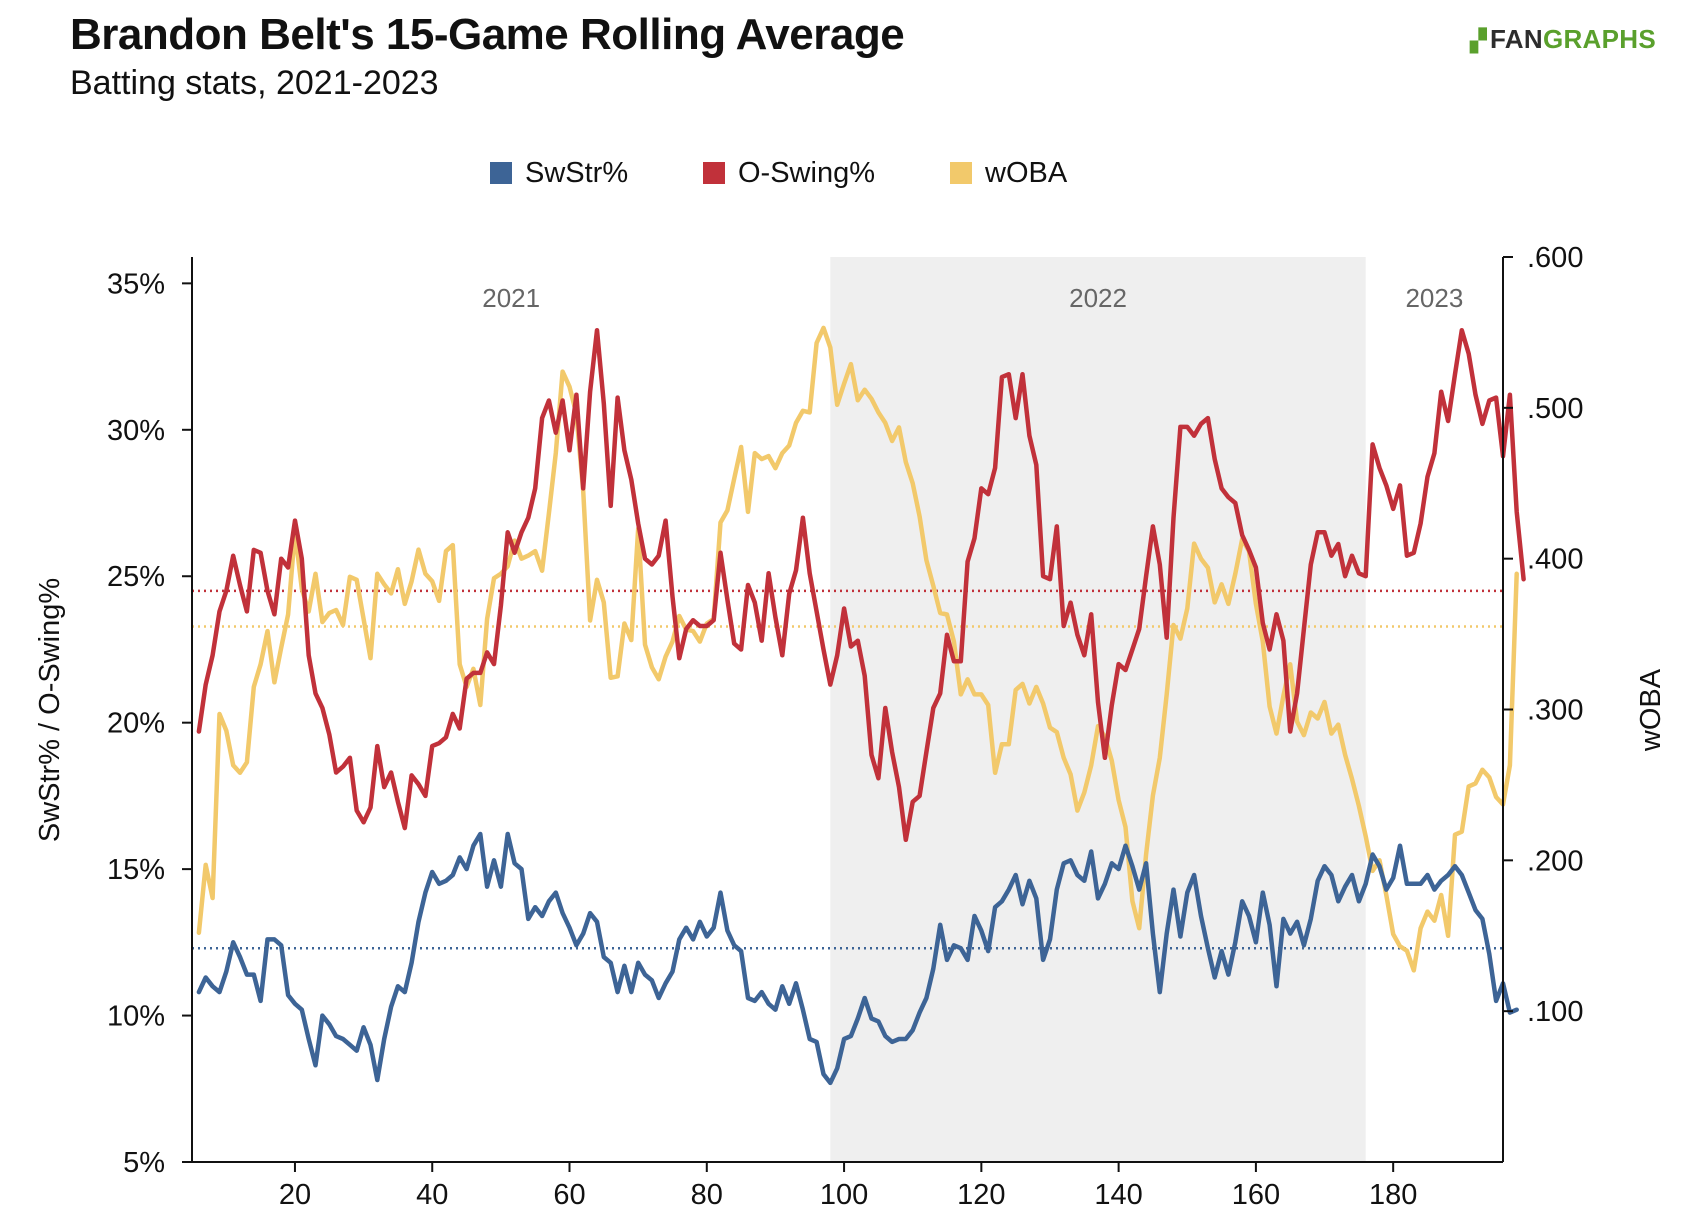 The height and width of the screenshot is (1220, 1686). I want to click on y-left-tick-label-15: 15%, so click(136, 870).